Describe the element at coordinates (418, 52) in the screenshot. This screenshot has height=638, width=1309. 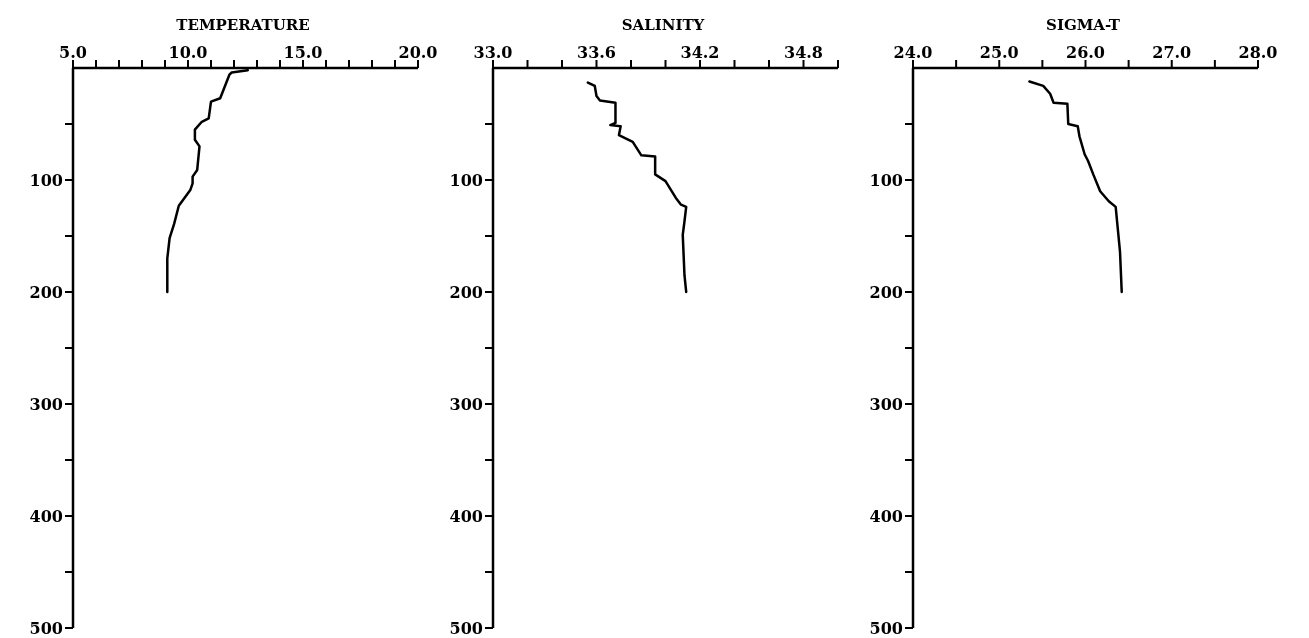
I see `x-tick-label: 20.0` at that location.